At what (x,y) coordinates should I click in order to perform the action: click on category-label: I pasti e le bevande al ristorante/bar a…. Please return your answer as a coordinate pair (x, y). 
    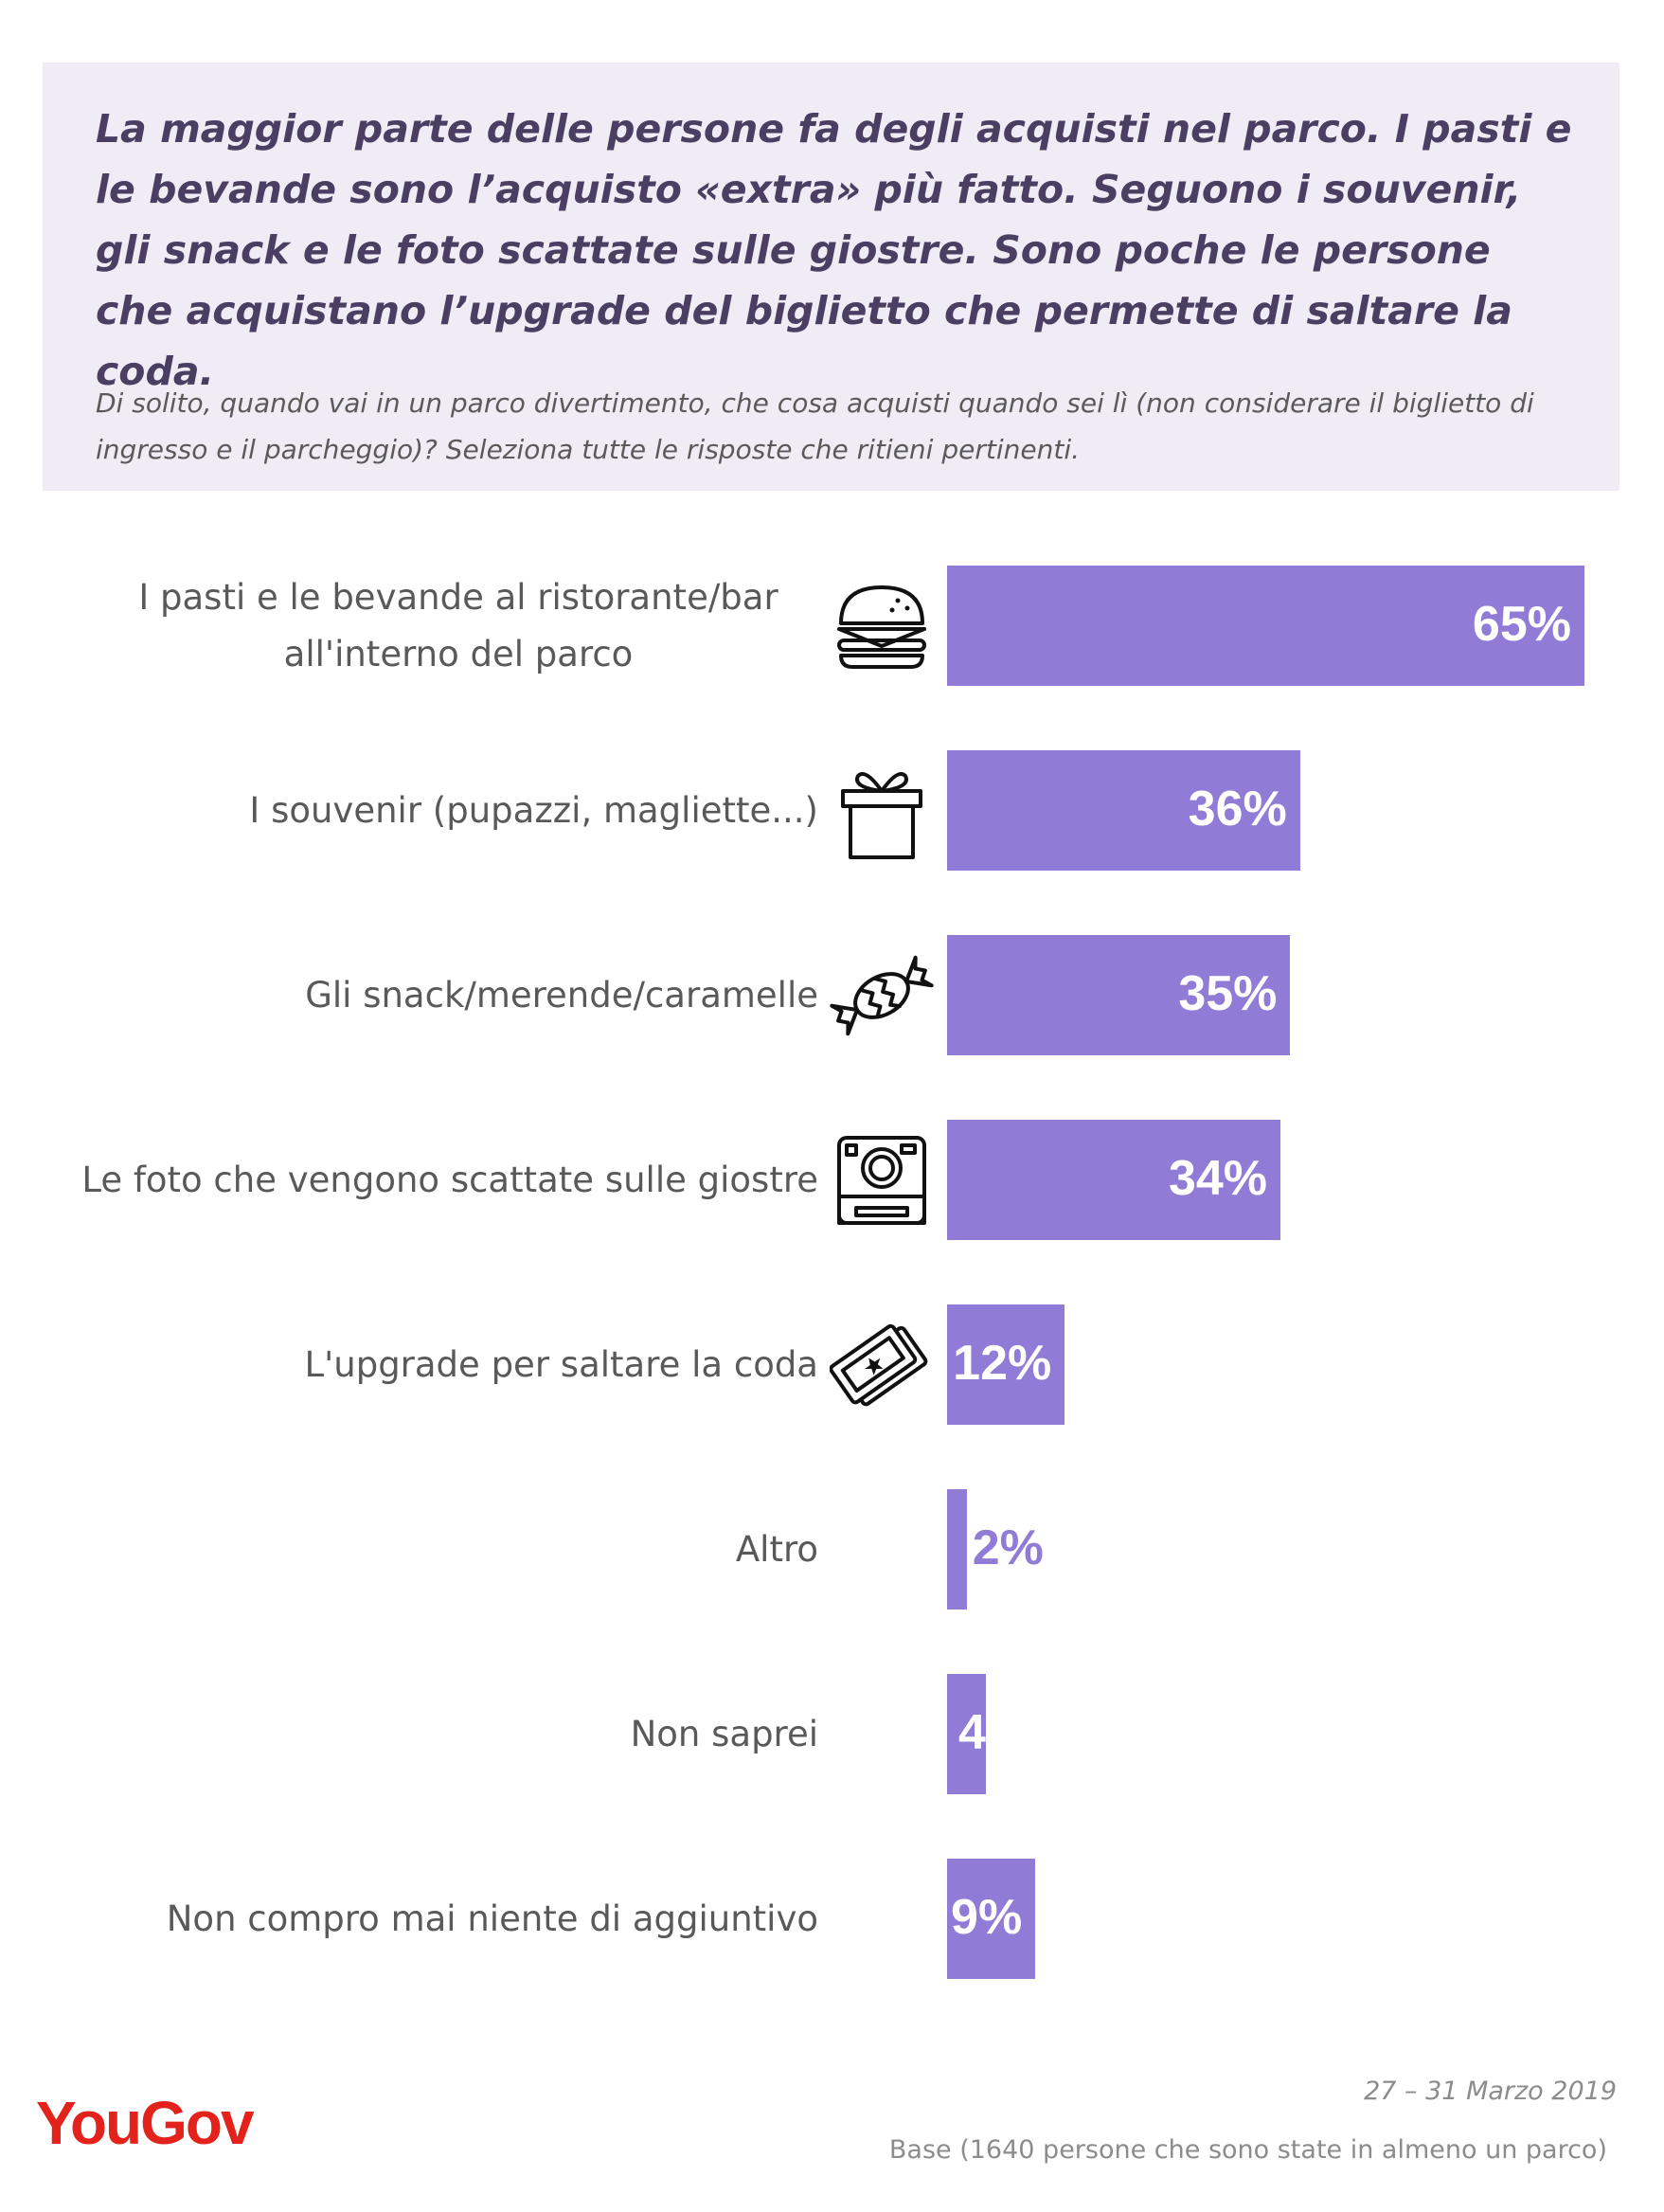
    Looking at the image, I should click on (458, 625).